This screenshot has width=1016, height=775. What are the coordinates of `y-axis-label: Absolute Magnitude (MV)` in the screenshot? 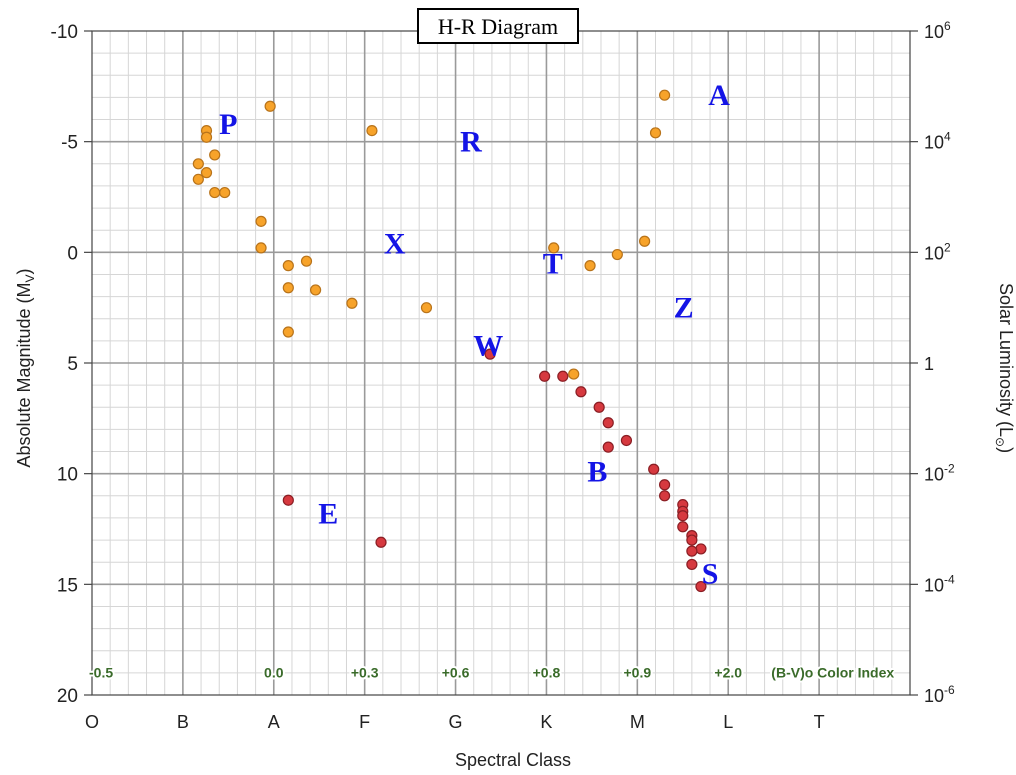 It's located at (25, 367).